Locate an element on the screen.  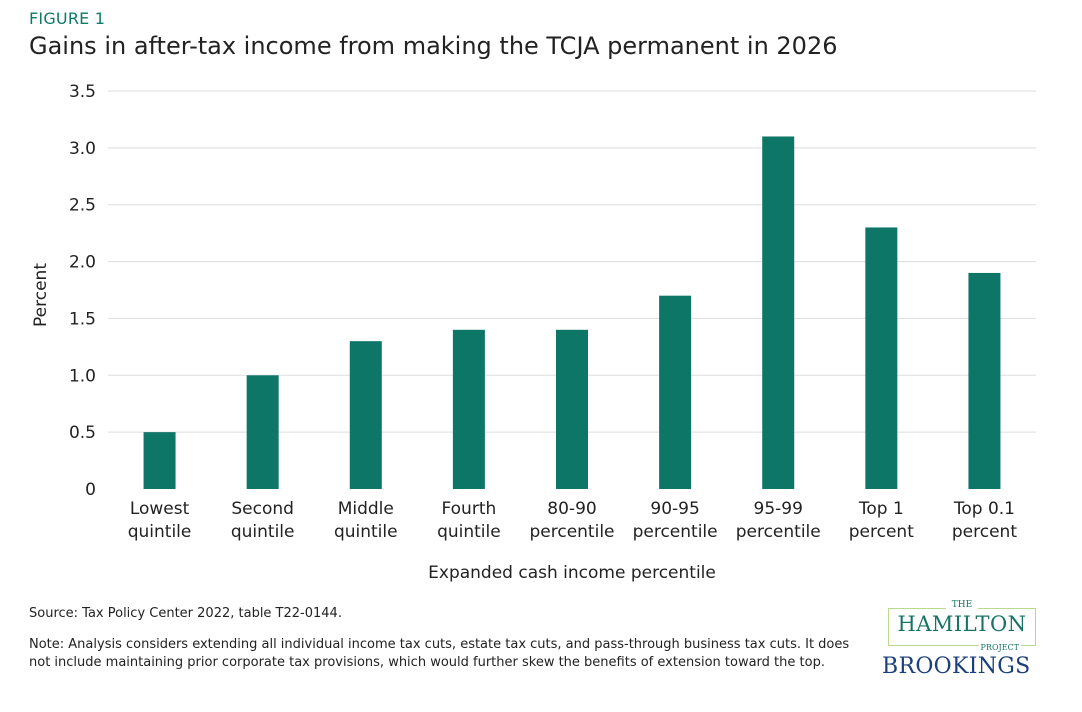
x-tick-label: Top 0.1 is located at coordinates (984, 509).